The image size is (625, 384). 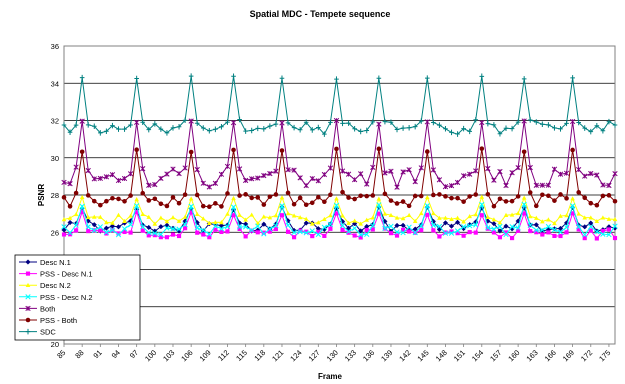 What do you see at coordinates (48, 332) in the screenshot?
I see `legend-label: SDC` at bounding box center [48, 332].